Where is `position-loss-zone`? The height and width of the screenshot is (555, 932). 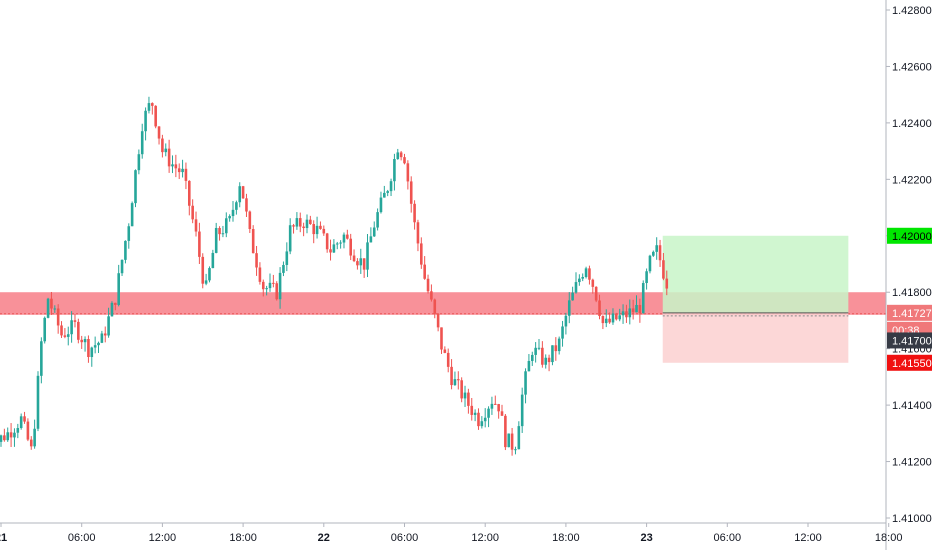 position-loss-zone is located at coordinates (755, 337).